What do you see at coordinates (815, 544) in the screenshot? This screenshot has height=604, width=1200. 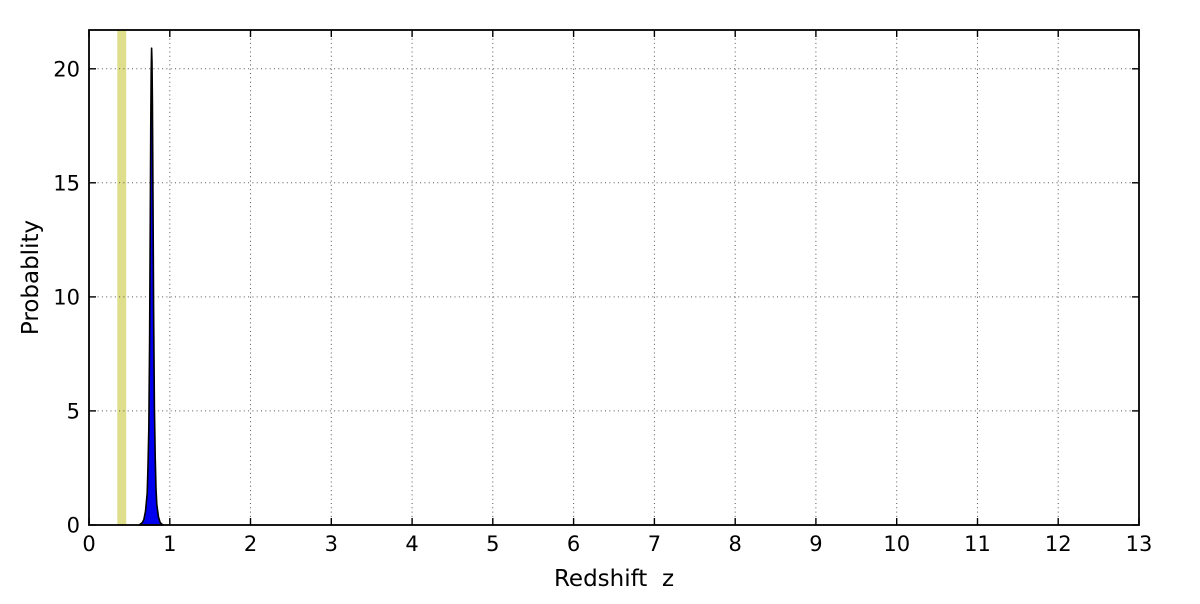 I see `x-tick-label-9: 9` at bounding box center [815, 544].